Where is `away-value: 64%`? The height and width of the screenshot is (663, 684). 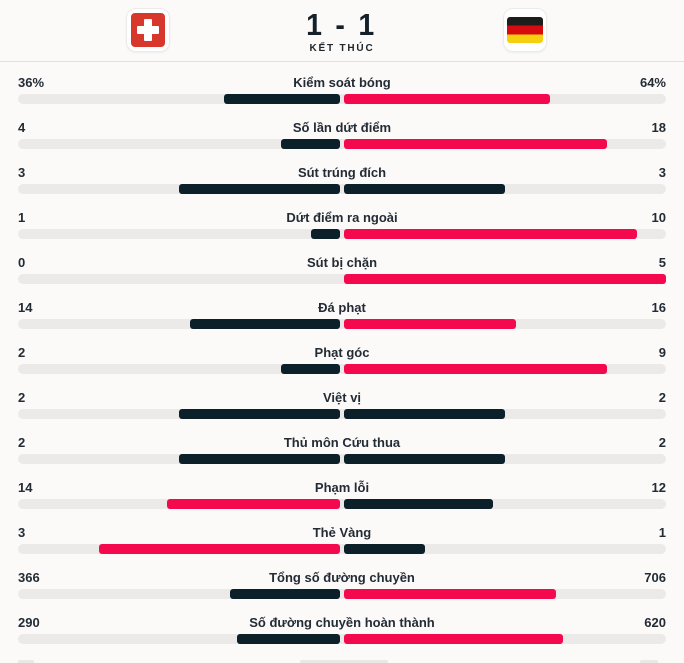 away-value: 64% is located at coordinates (652, 82).